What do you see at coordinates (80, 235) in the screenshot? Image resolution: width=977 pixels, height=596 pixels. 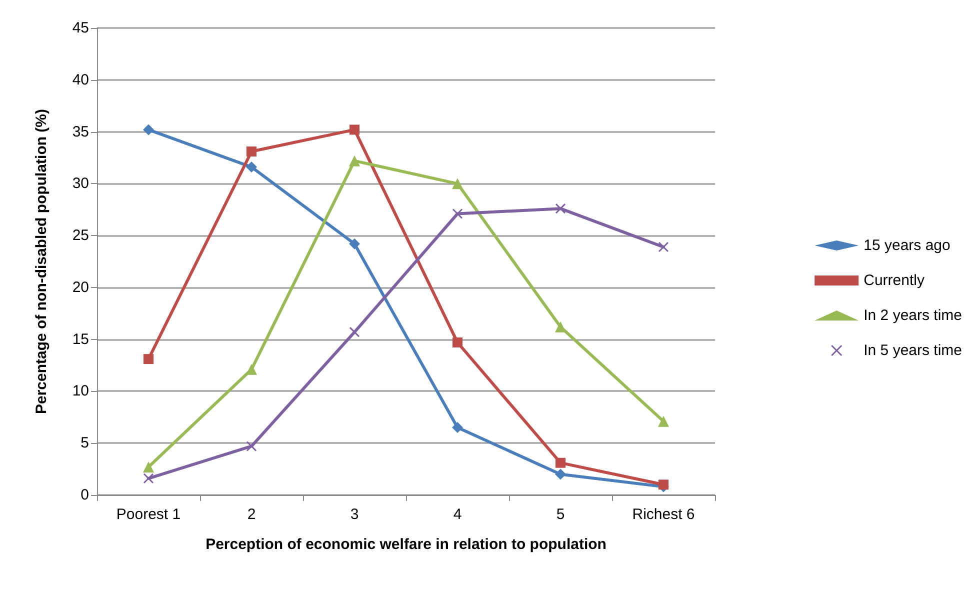 I see `y-tick-label: 25` at bounding box center [80, 235].